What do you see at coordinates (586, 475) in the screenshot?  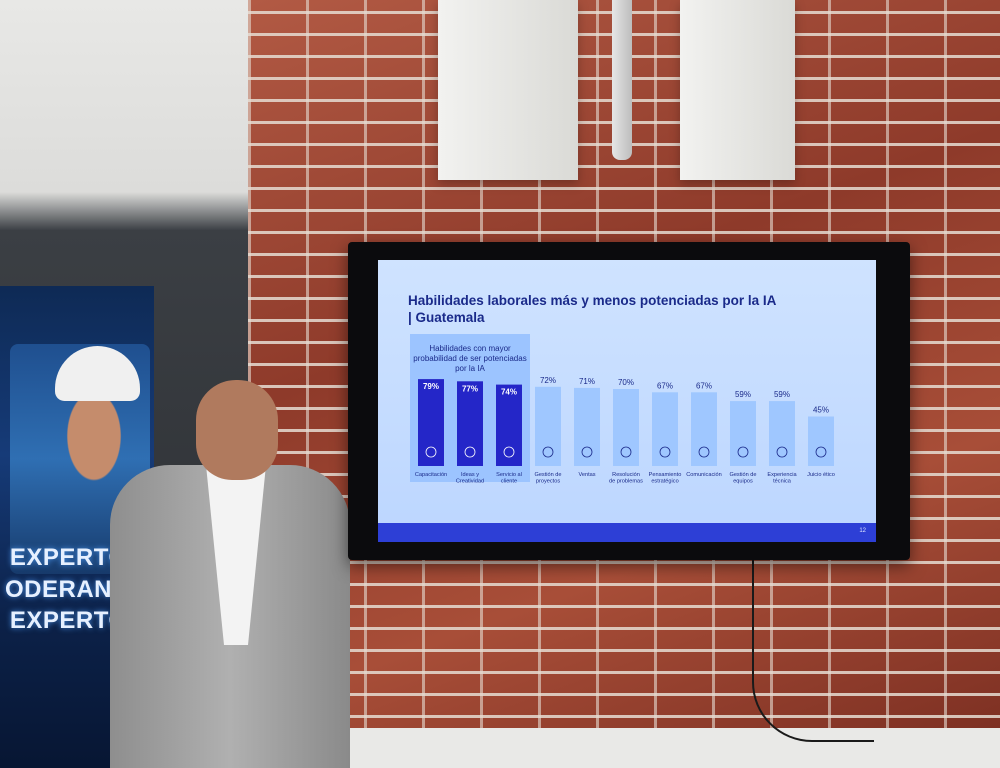 I see `category-label-4: Ventas` at bounding box center [586, 475].